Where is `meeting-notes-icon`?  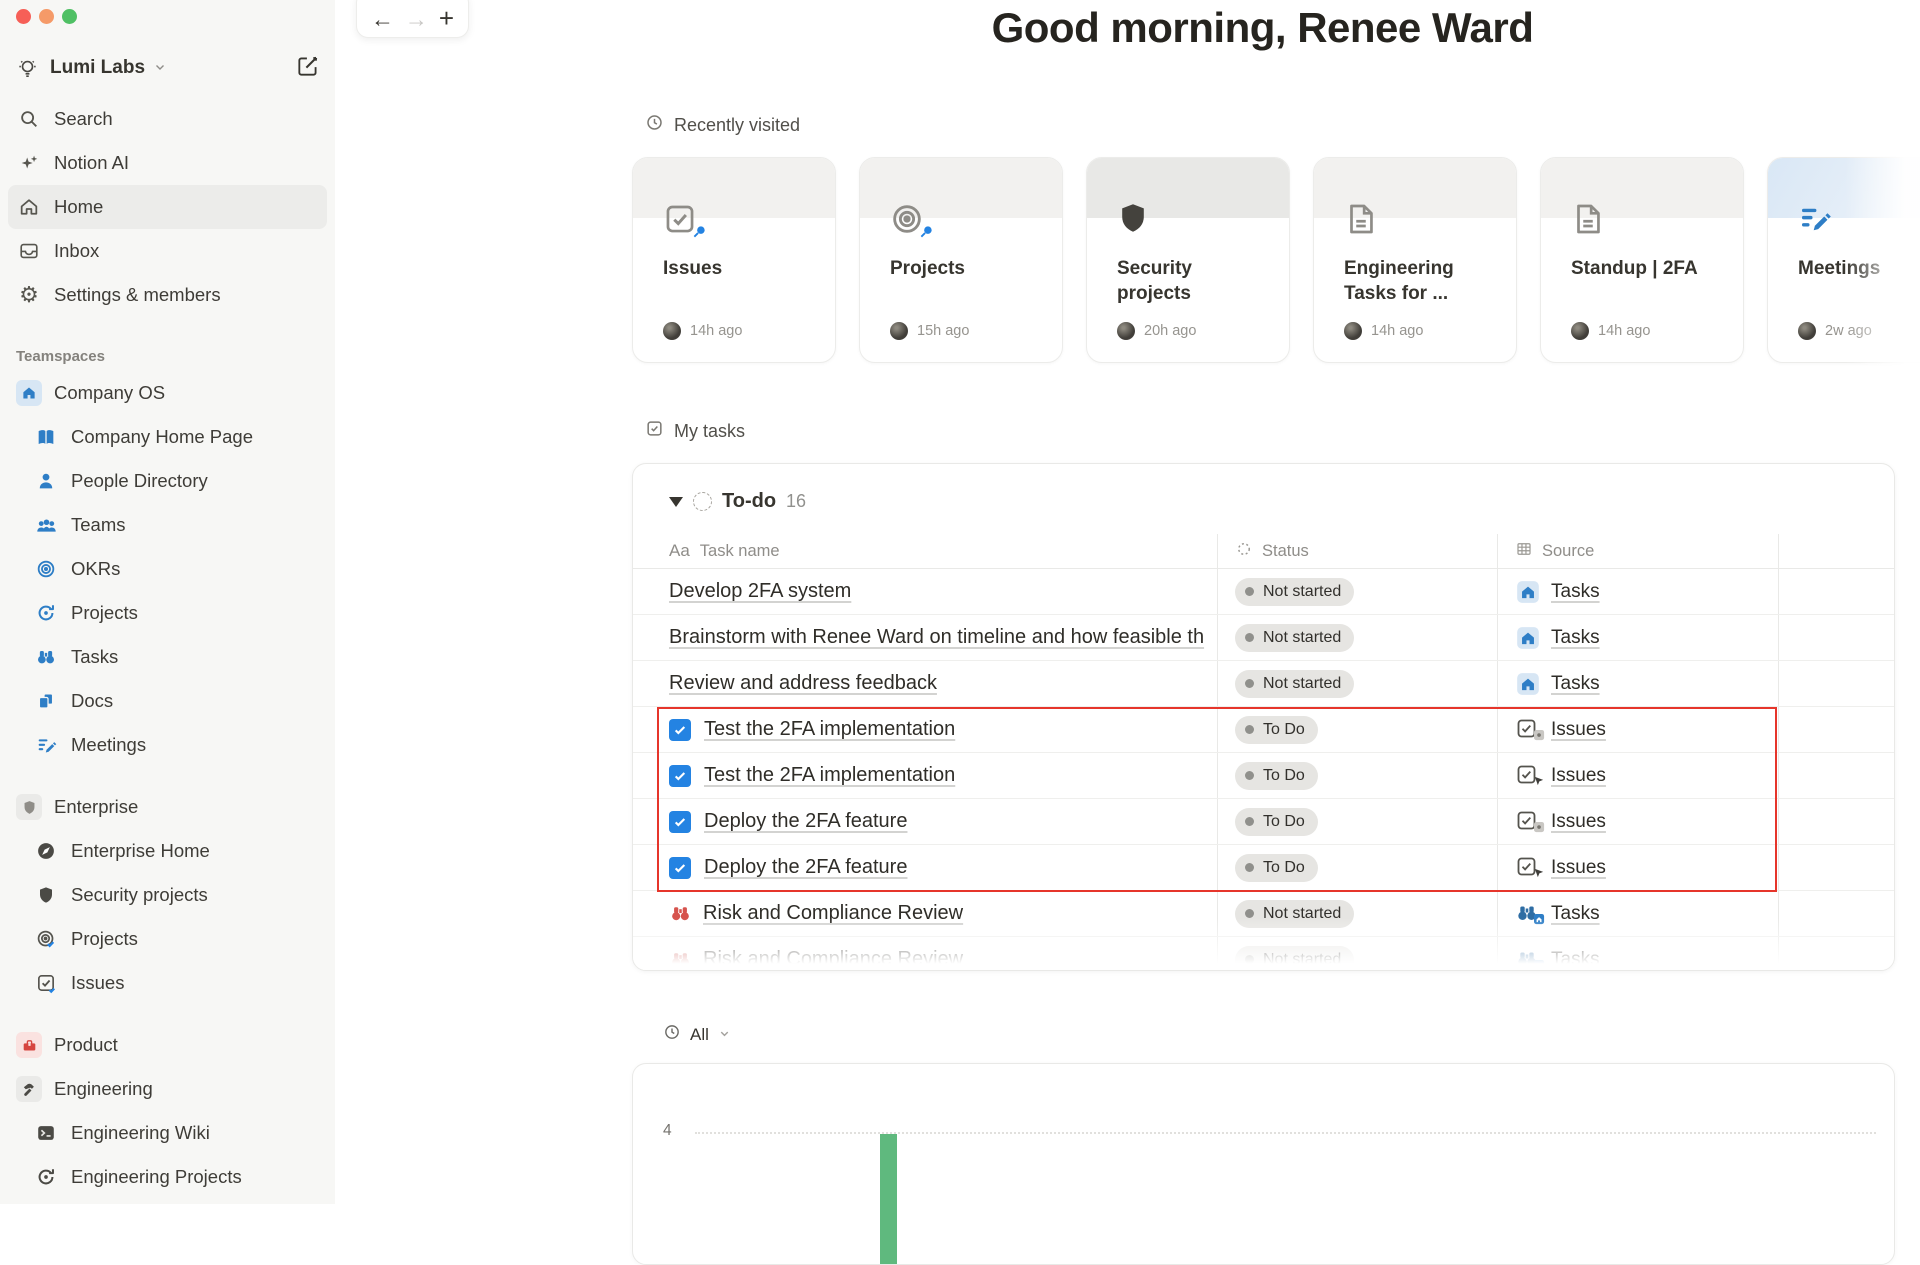
meeting-notes-icon is located at coordinates (1816, 220).